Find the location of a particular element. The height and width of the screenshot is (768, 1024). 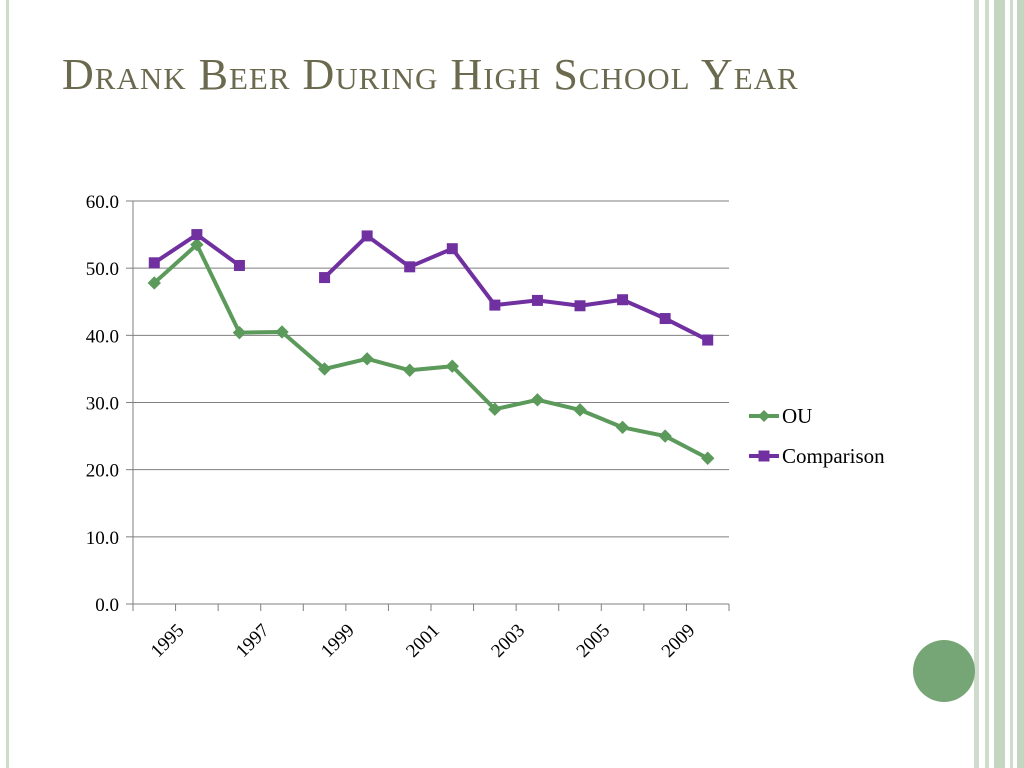

slide-right-stripes is located at coordinates (999, 384).